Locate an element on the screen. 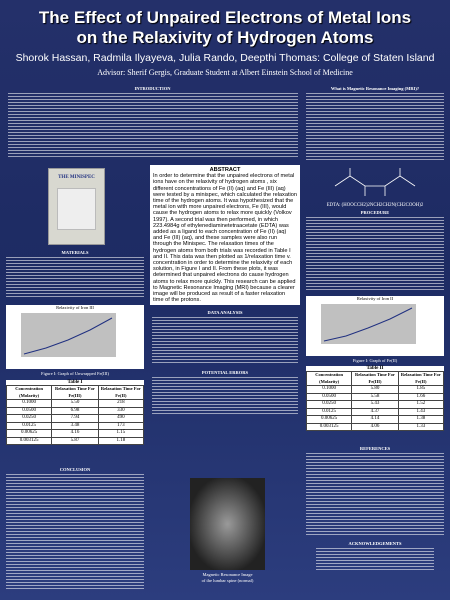 Image resolution: width=450 pixels, height=600 pixels. table-cell: 5.50 is located at coordinates (75, 403).